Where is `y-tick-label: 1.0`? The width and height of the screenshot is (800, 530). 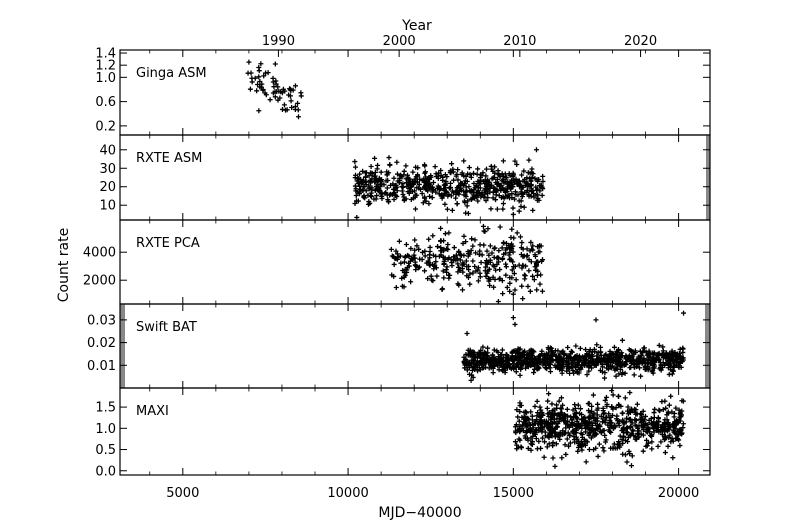
y-tick-label: 1.0 is located at coordinates (105, 78).